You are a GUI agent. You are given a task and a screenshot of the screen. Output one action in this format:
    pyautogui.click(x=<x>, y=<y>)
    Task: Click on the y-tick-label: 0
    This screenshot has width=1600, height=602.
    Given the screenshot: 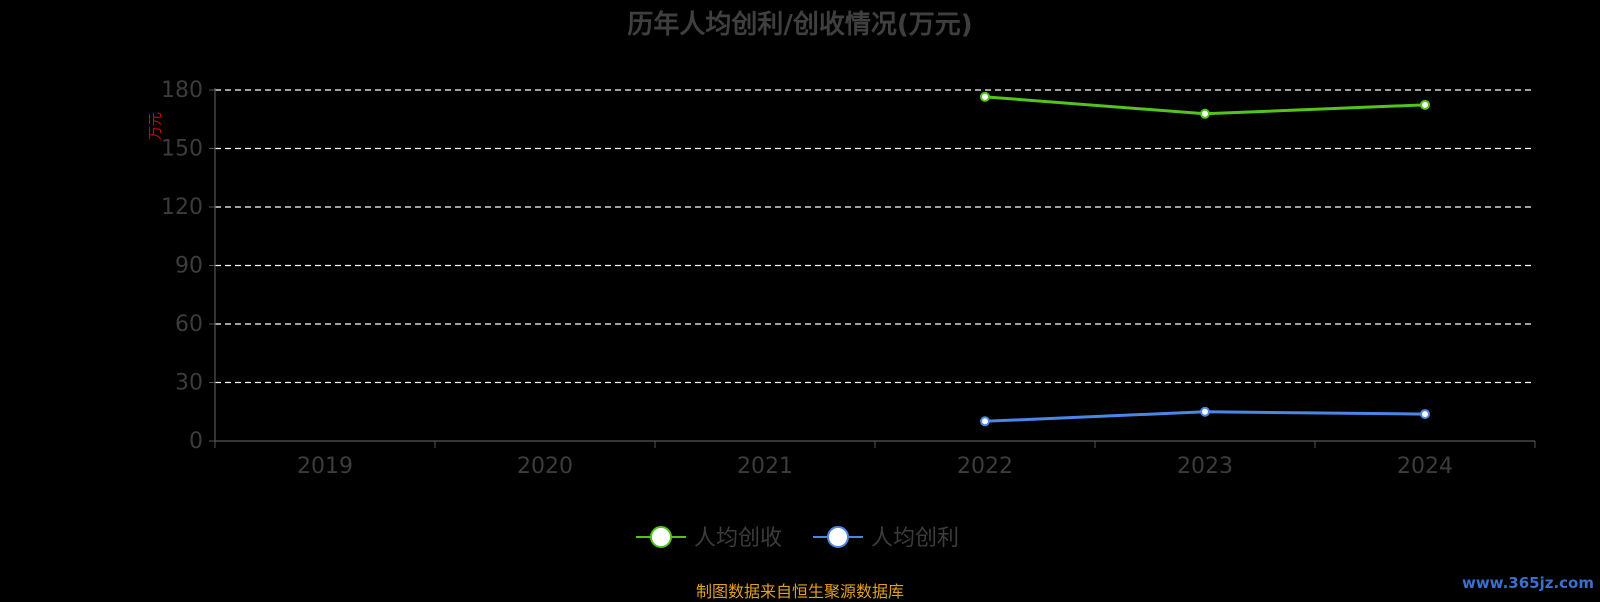 What is the action you would take?
    pyautogui.click(x=196, y=441)
    